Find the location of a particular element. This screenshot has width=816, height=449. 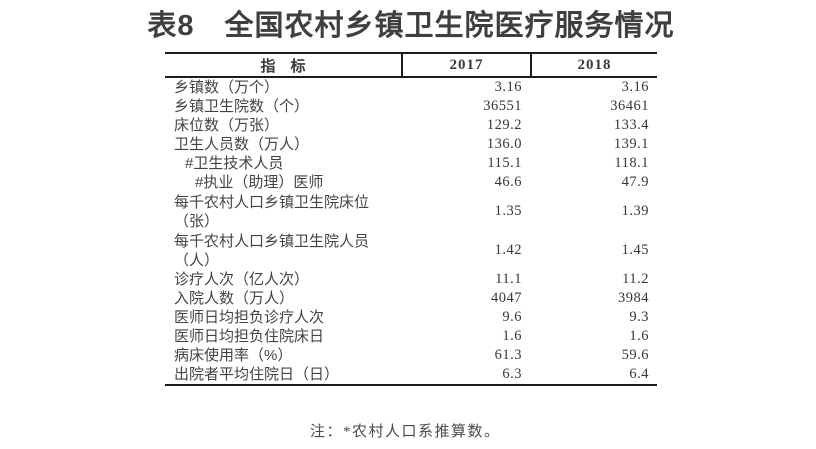

row-label: 床位数（万张） is located at coordinates (227, 125).